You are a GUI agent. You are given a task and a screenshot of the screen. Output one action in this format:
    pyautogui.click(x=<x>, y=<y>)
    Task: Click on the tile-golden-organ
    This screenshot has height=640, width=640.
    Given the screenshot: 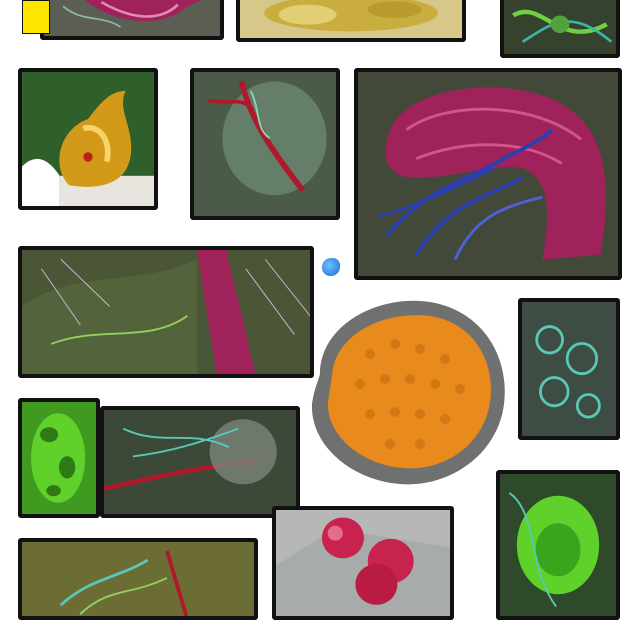 What is the action you would take?
    pyautogui.click(x=88, y=139)
    